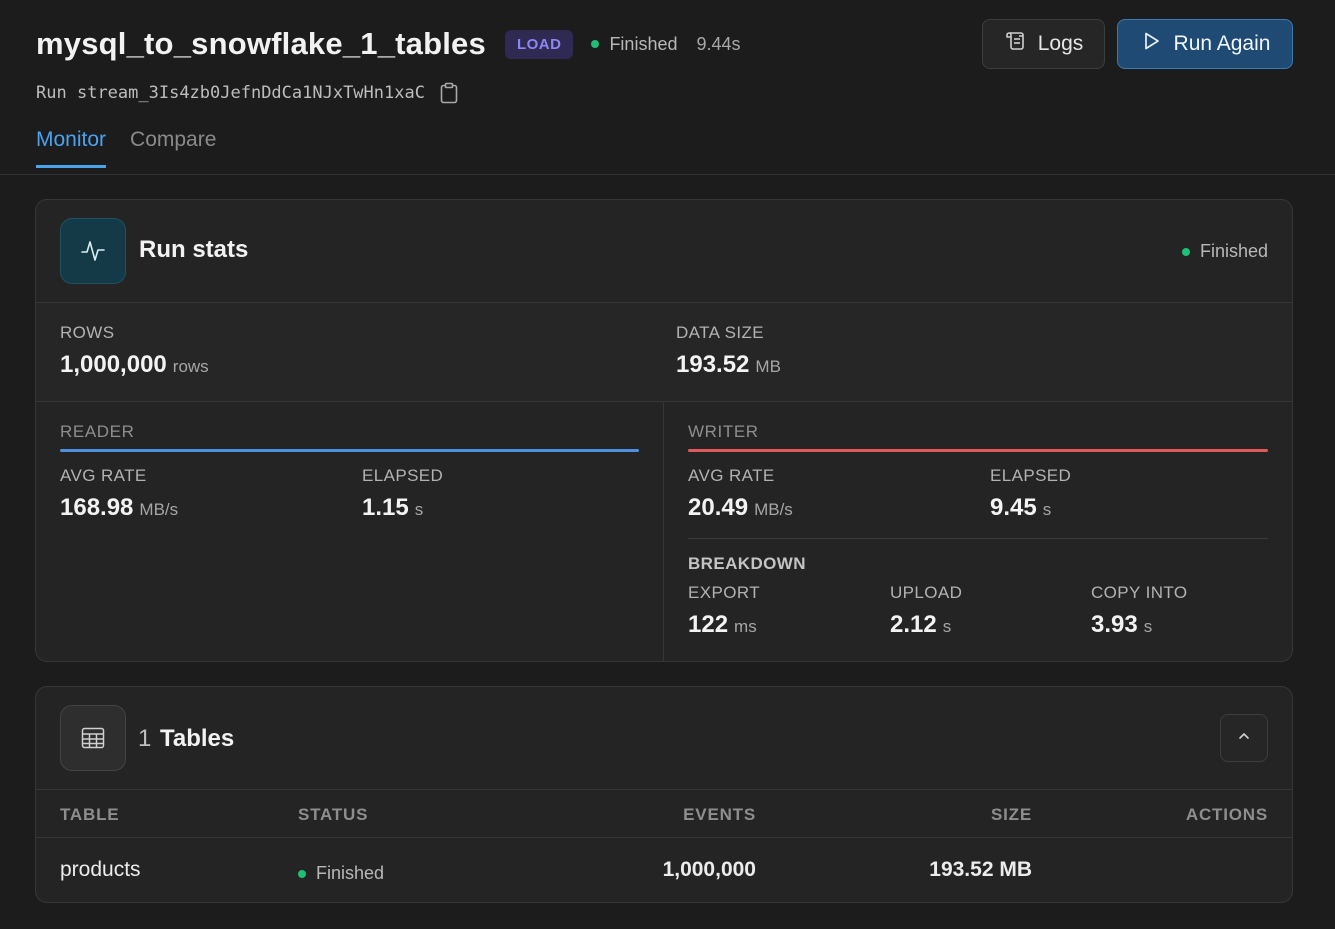  I want to click on tab-bar: Monitor Compare, so click(126, 148).